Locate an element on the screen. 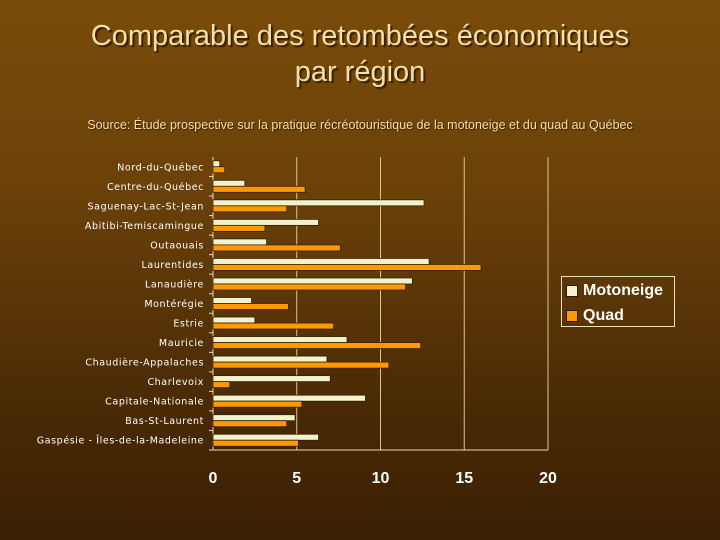  category-label: Mauricie is located at coordinates (181, 343).